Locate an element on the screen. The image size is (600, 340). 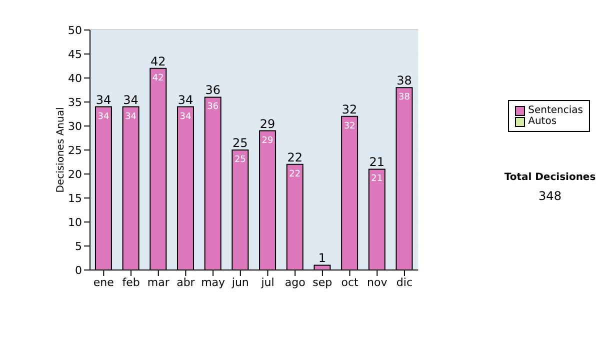
total-label: 38 is located at coordinates (404, 81).